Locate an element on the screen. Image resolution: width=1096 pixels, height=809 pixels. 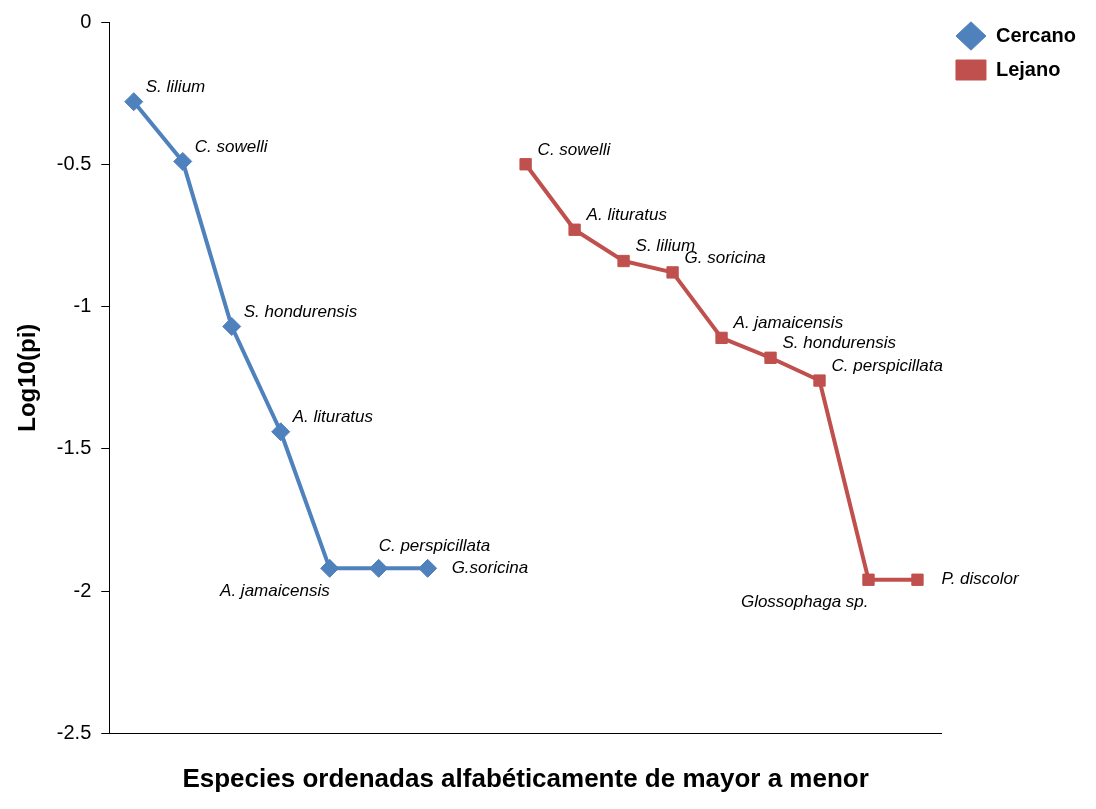
legend-label: Lejano is located at coordinates (1028, 68).